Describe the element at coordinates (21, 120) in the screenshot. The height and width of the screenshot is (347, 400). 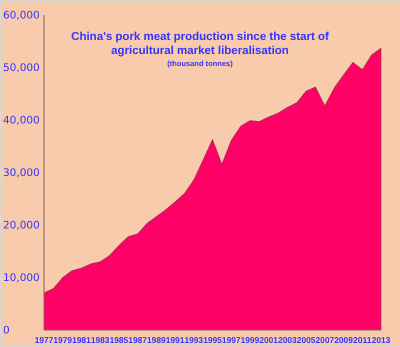
I see `y-tick-label: 40,000` at that location.